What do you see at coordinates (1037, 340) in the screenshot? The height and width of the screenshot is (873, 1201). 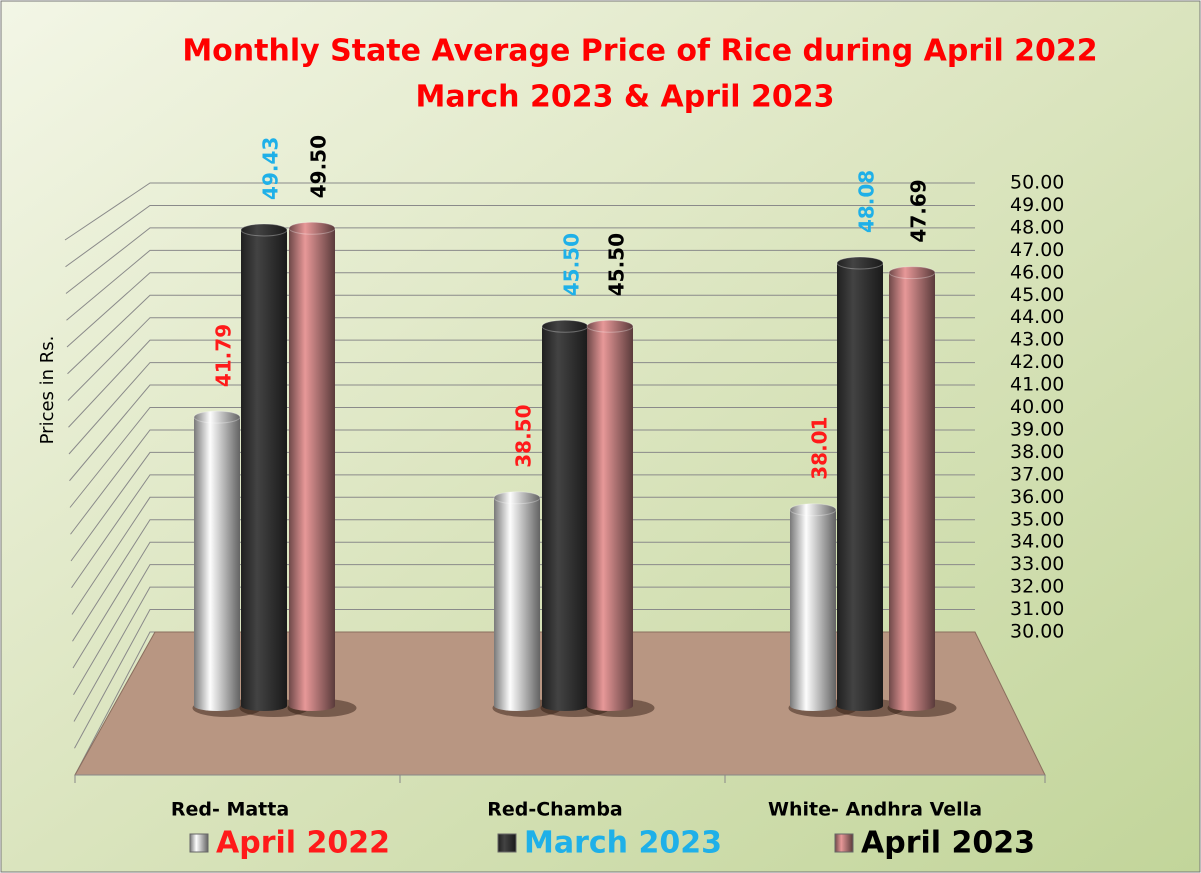 I see `y-tick-label: 43.00` at bounding box center [1037, 340].